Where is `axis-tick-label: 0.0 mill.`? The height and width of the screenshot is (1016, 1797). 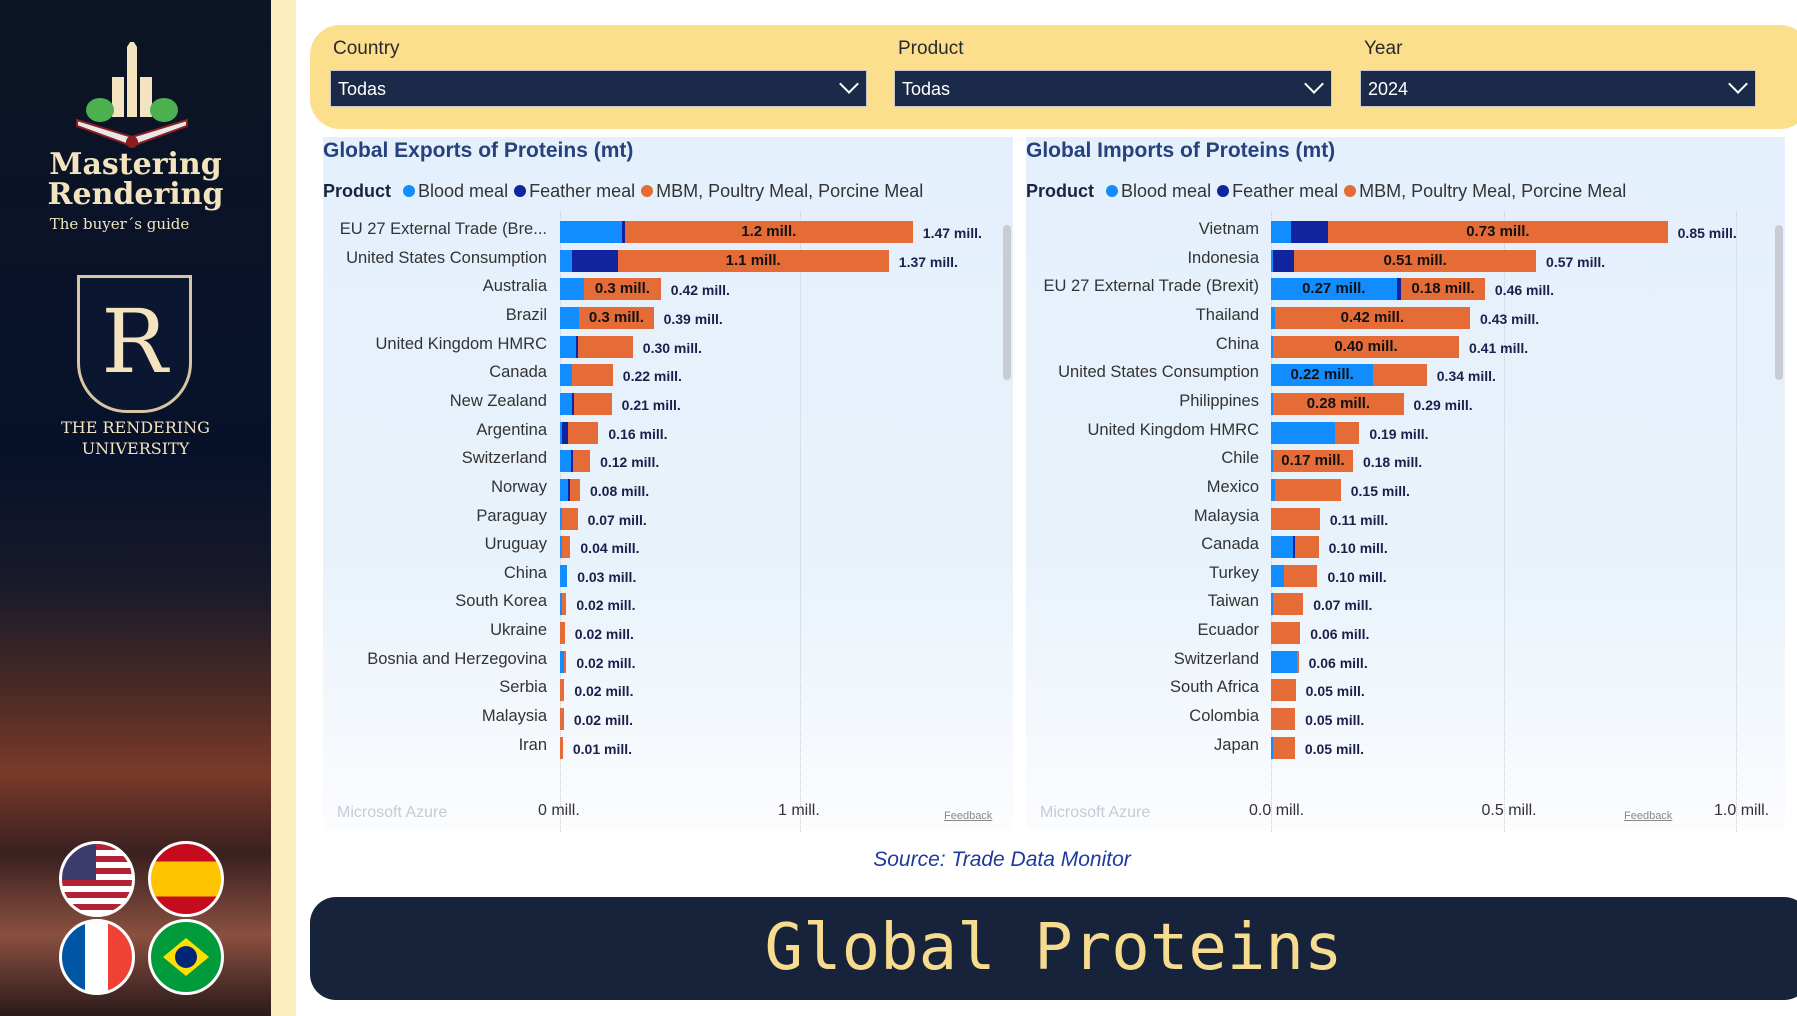
axis-tick-label: 0.0 mill. is located at coordinates (1277, 810).